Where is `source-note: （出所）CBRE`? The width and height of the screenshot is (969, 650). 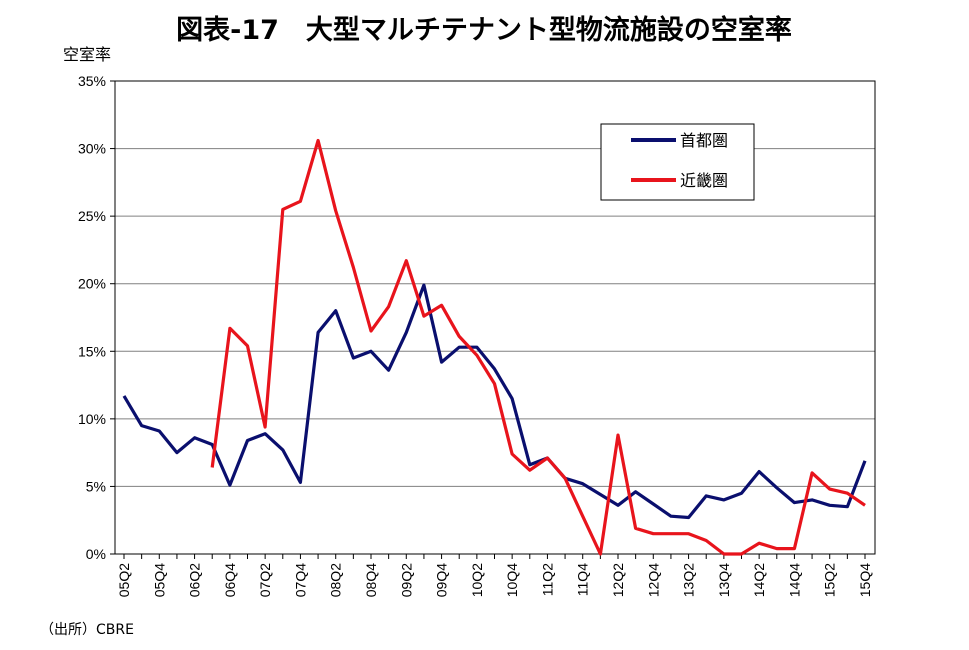 source-note: （出所）CBRE is located at coordinates (87, 630).